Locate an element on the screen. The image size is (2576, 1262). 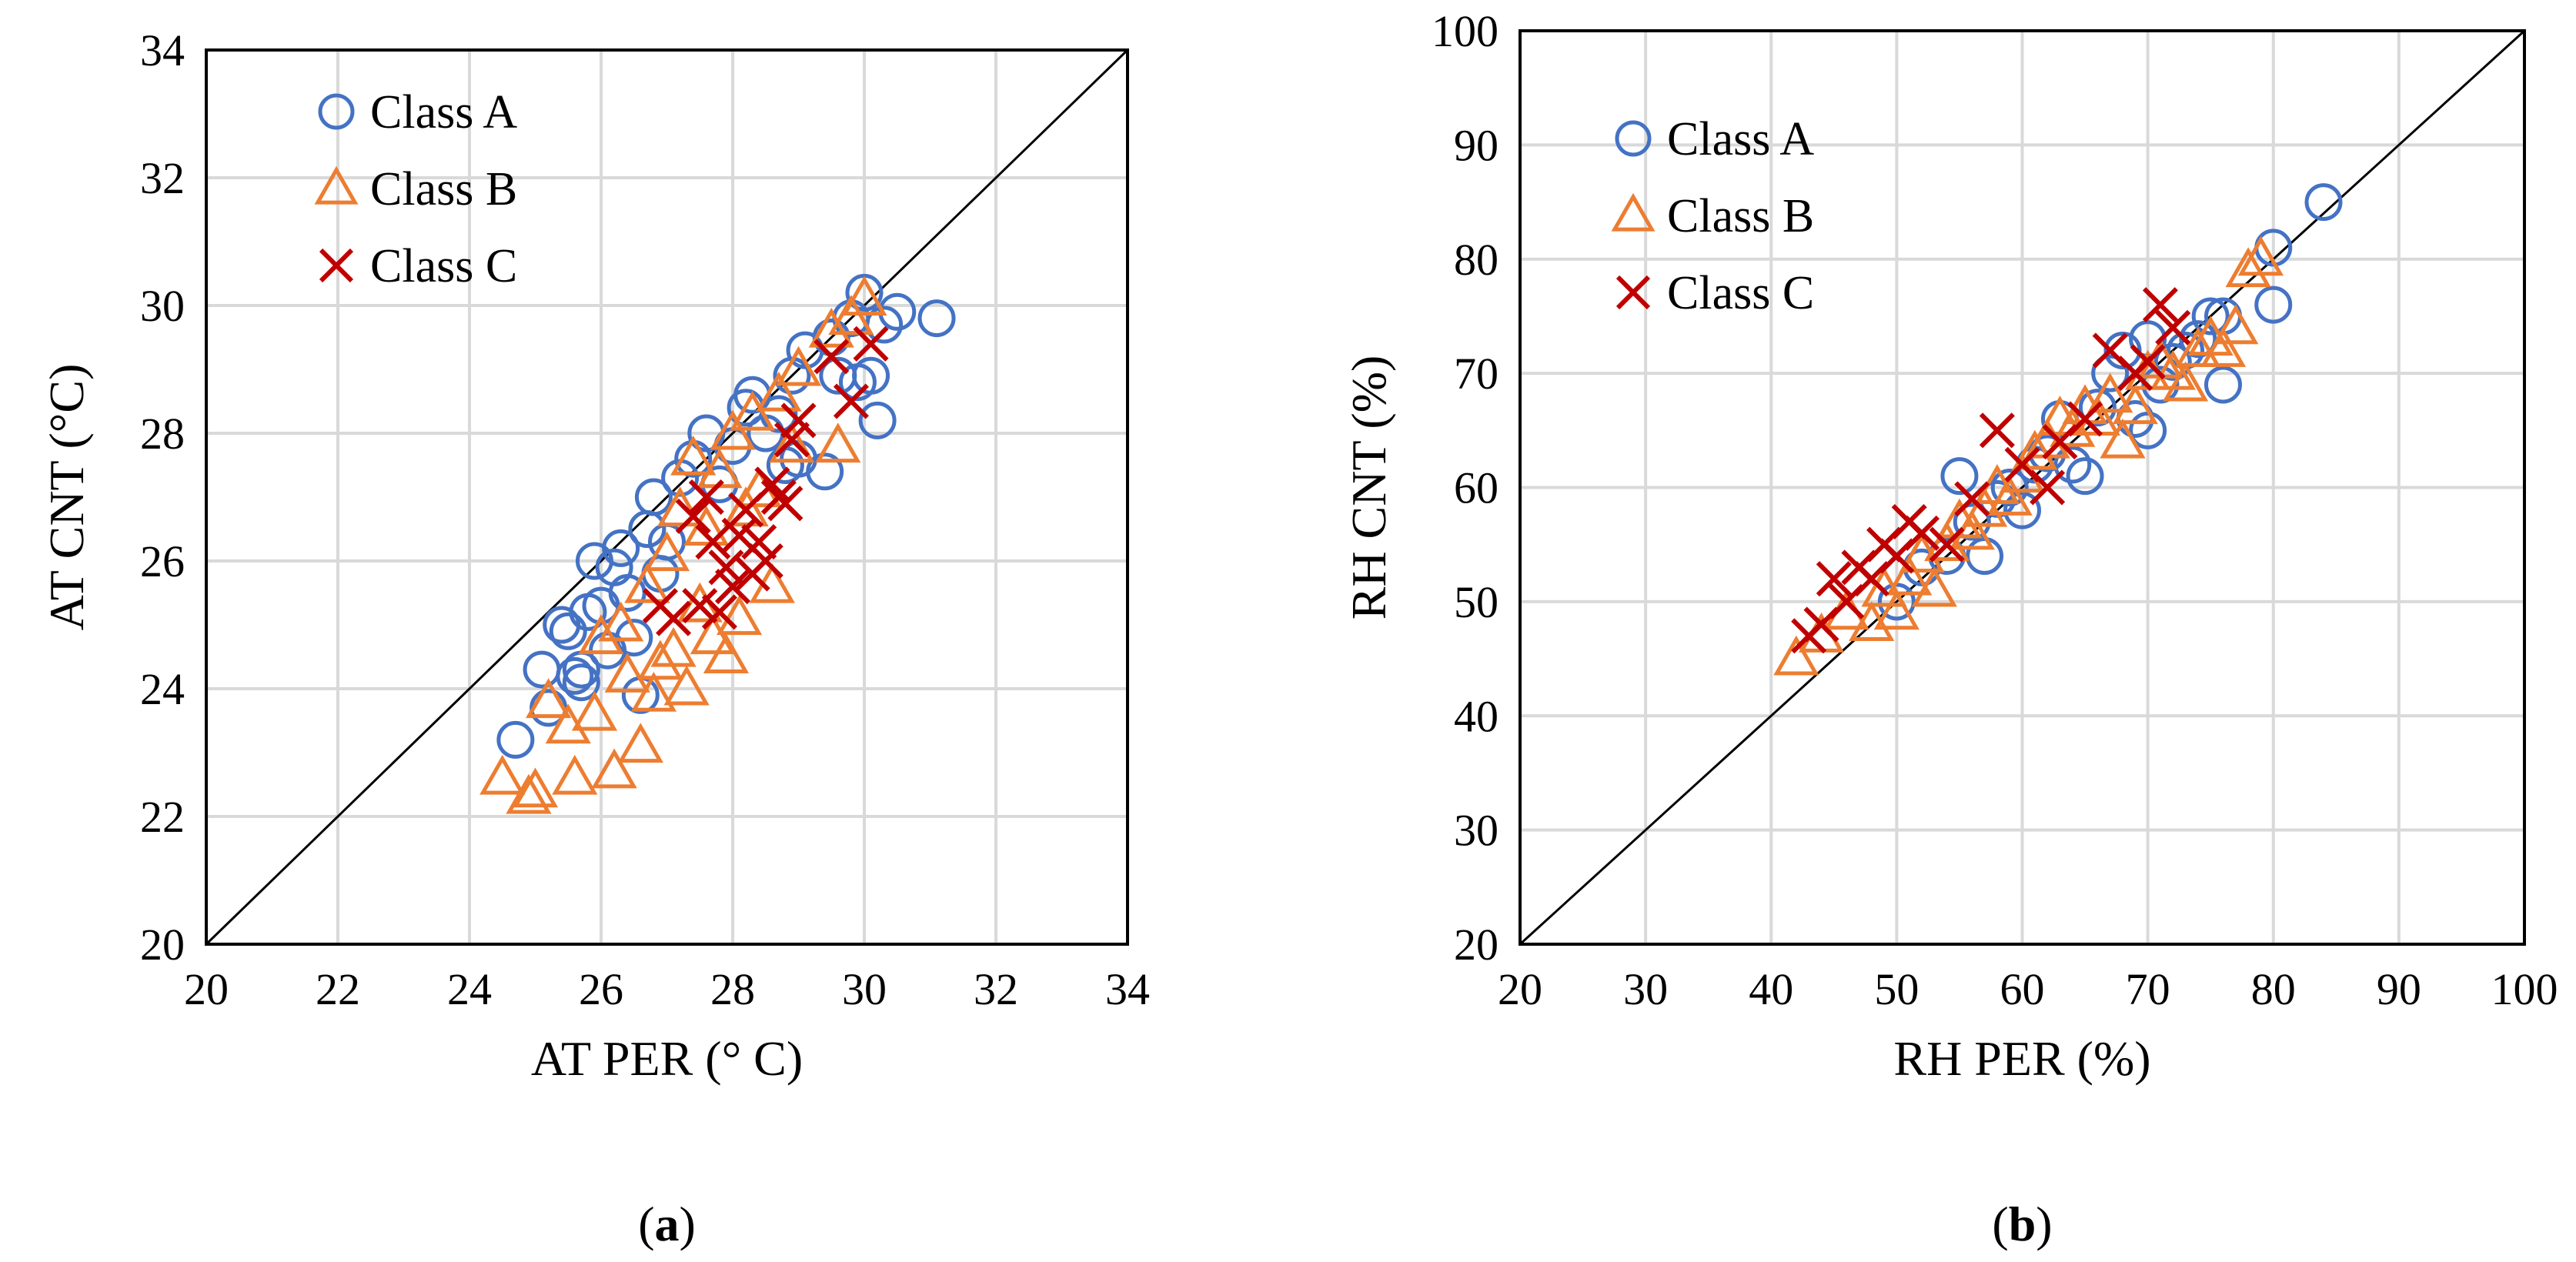
y-tick-label-b: 30 is located at coordinates (1476, 831).